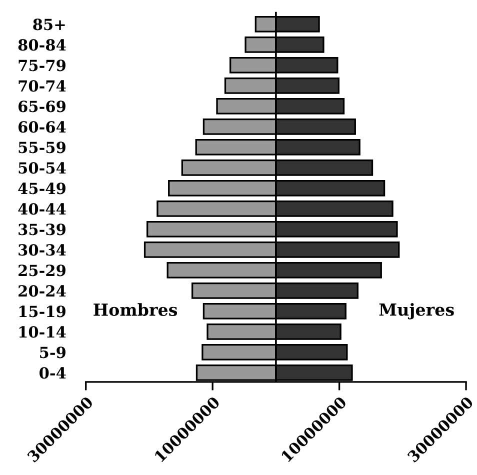 The width and height of the screenshot is (477, 475). I want to click on y-tick-label: 55-59, so click(42, 148).